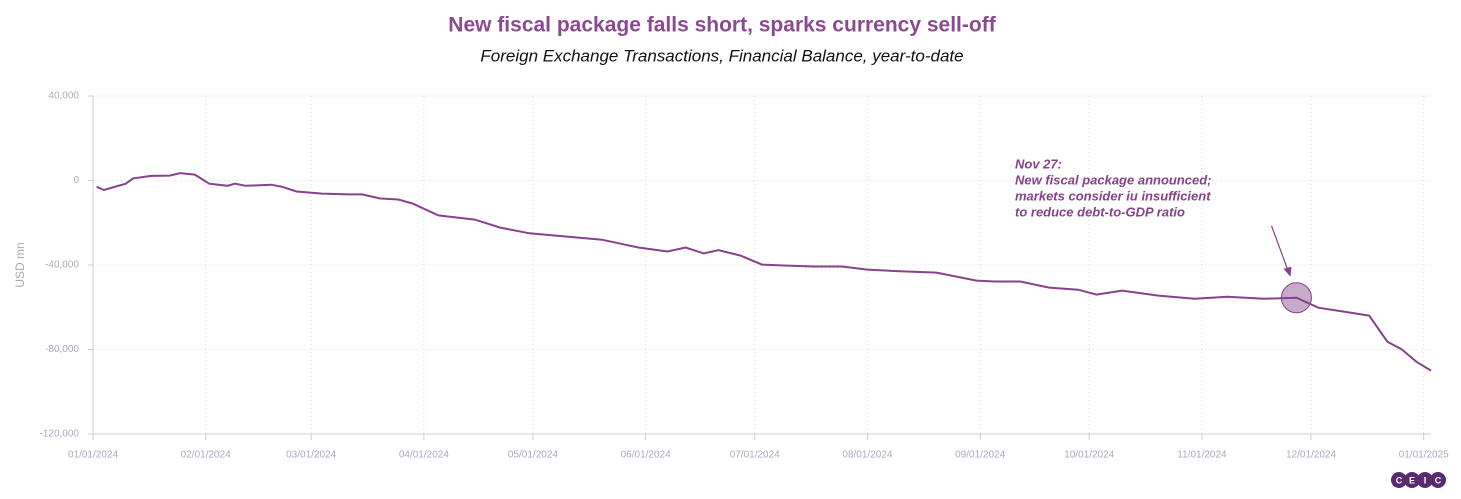 The height and width of the screenshot is (499, 1461). What do you see at coordinates (63, 96) in the screenshot?
I see `y-tick-label: 40,000` at bounding box center [63, 96].